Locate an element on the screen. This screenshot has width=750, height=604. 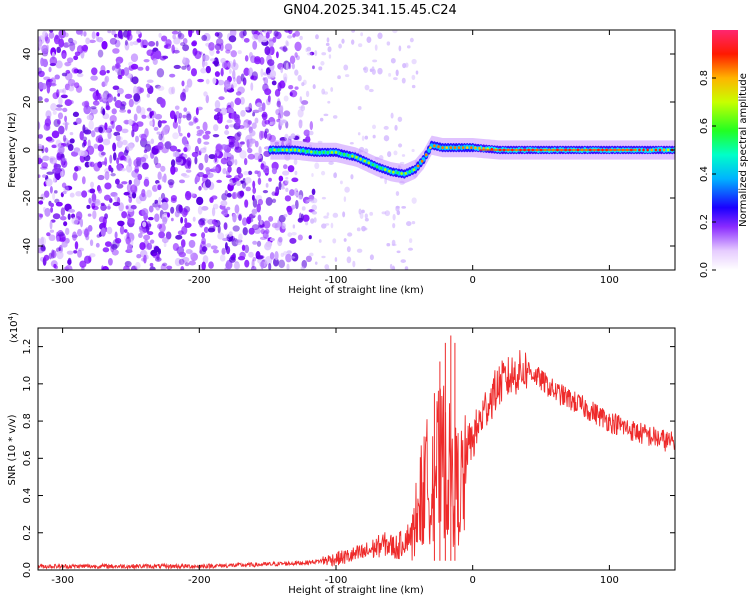
snr-ytick-label: 0.4 is located at coordinates (27, 496).